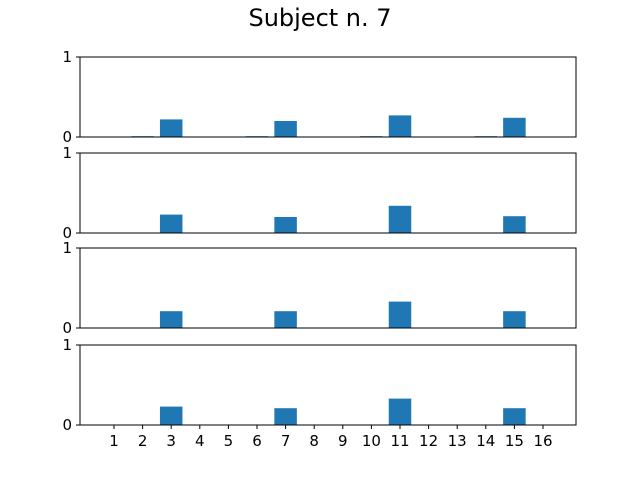 Image resolution: width=640 pixels, height=478 pixels. What do you see at coordinates (67, 153) in the screenshot?
I see `ytick-label-panel-2-1: 1` at bounding box center [67, 153].